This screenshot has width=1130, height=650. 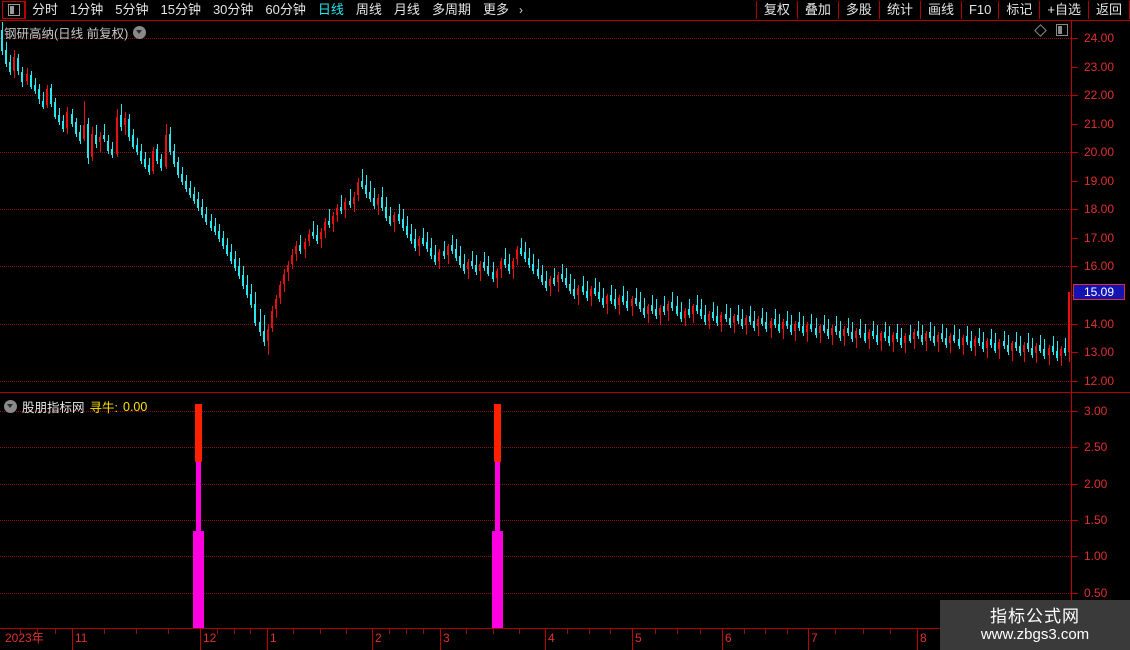 What do you see at coordinates (520, 10) in the screenshot?
I see `chevron-right-icon: ›` at bounding box center [520, 10].